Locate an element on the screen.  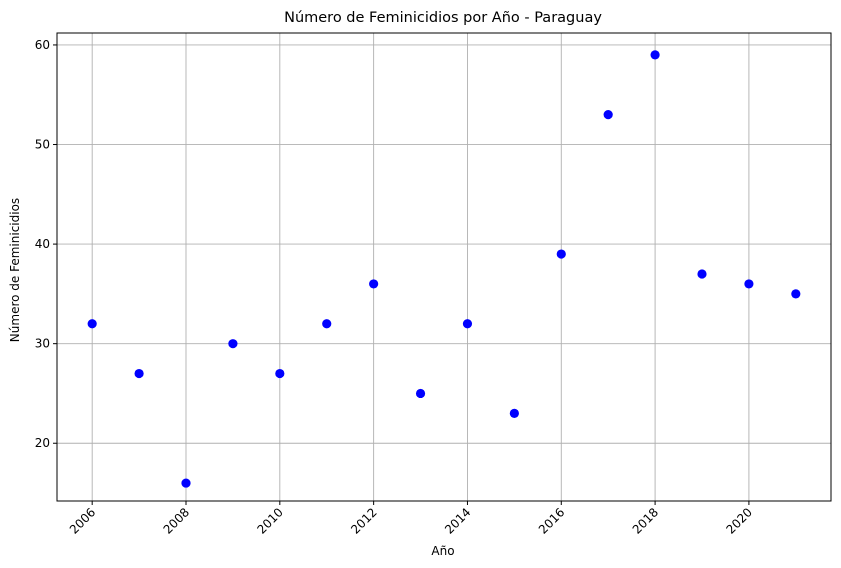
y-tick-label: 60 is located at coordinates (42, 45).